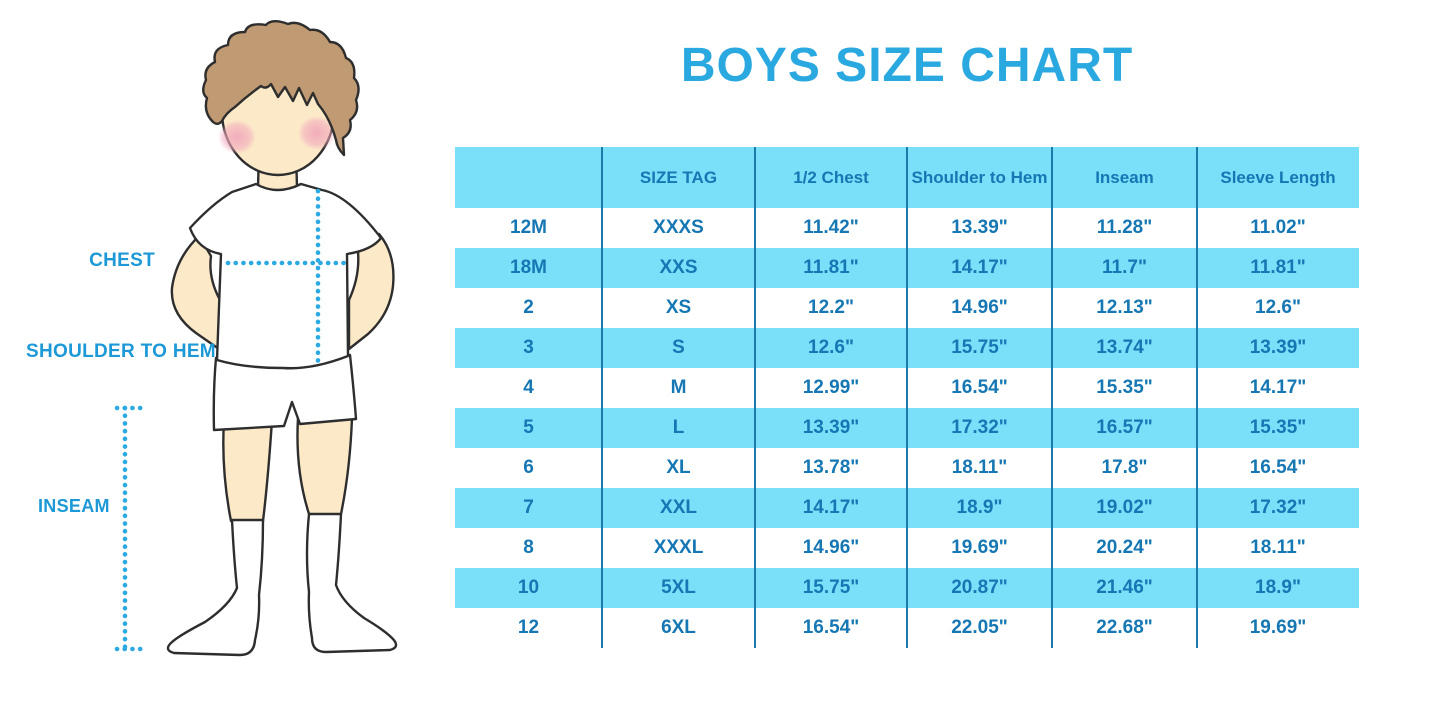 The width and height of the screenshot is (1445, 723). What do you see at coordinates (288, 471) in the screenshot?
I see `legs` at bounding box center [288, 471].